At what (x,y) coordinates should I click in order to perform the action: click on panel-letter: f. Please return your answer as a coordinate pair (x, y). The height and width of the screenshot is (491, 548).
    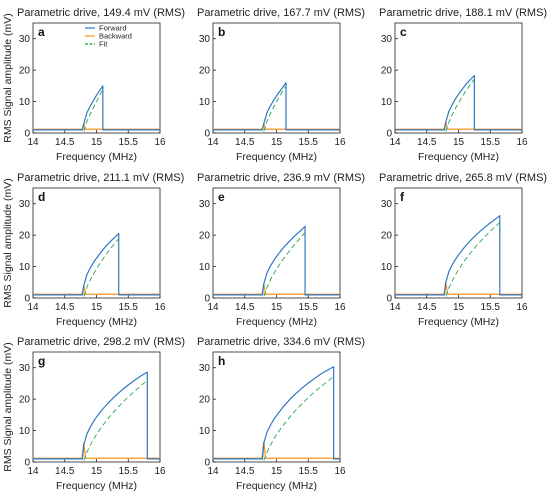
    Looking at the image, I should click on (402, 197).